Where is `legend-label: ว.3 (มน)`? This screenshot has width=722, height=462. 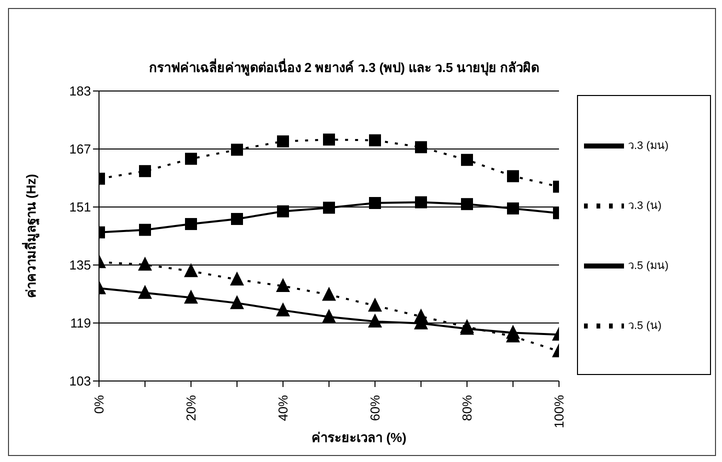
legend-label: ว.3 (มน) is located at coordinates (648, 146).